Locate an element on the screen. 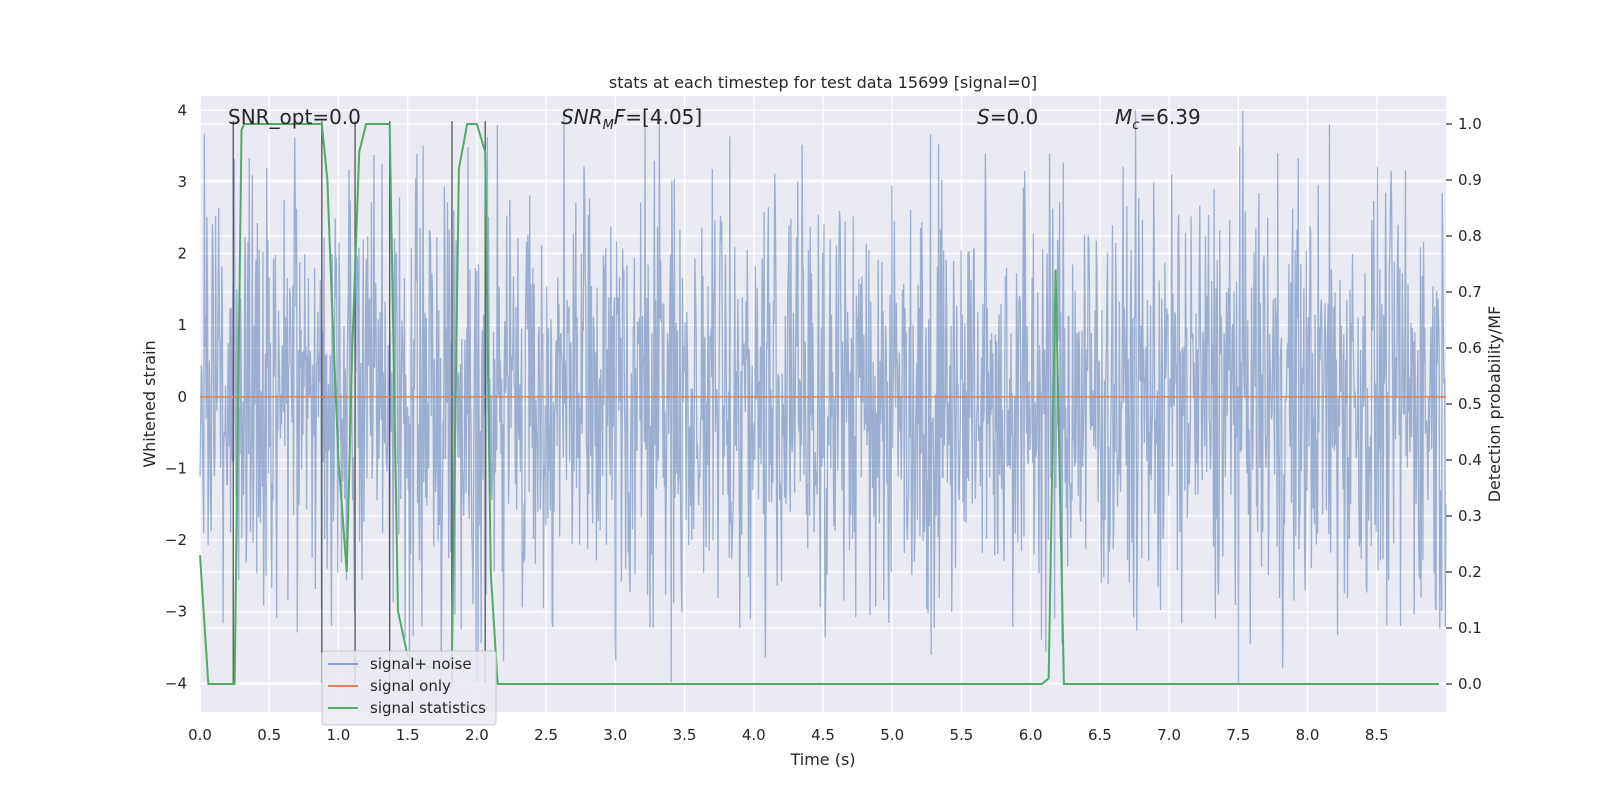  y-right-tick-label: 0.1 is located at coordinates (1470, 628).